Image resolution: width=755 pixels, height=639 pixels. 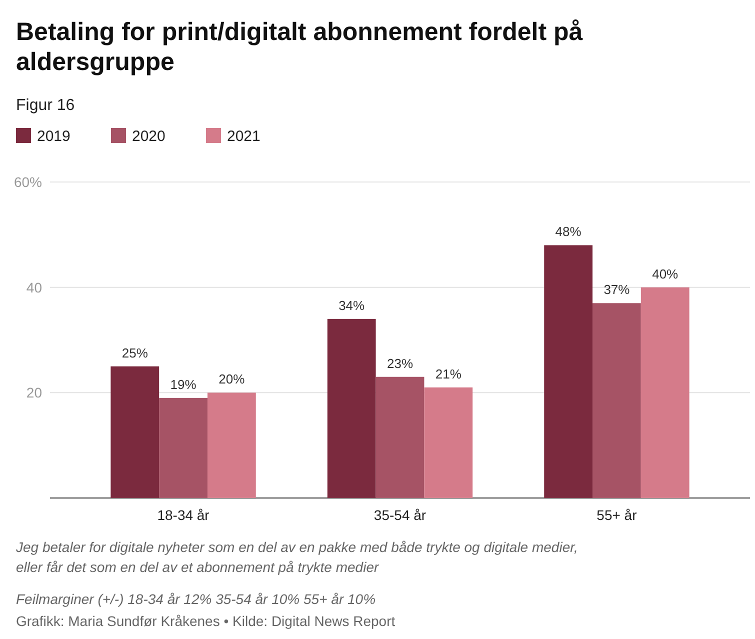 What do you see at coordinates (568, 232) in the screenshot?
I see `text: 48%` at bounding box center [568, 232].